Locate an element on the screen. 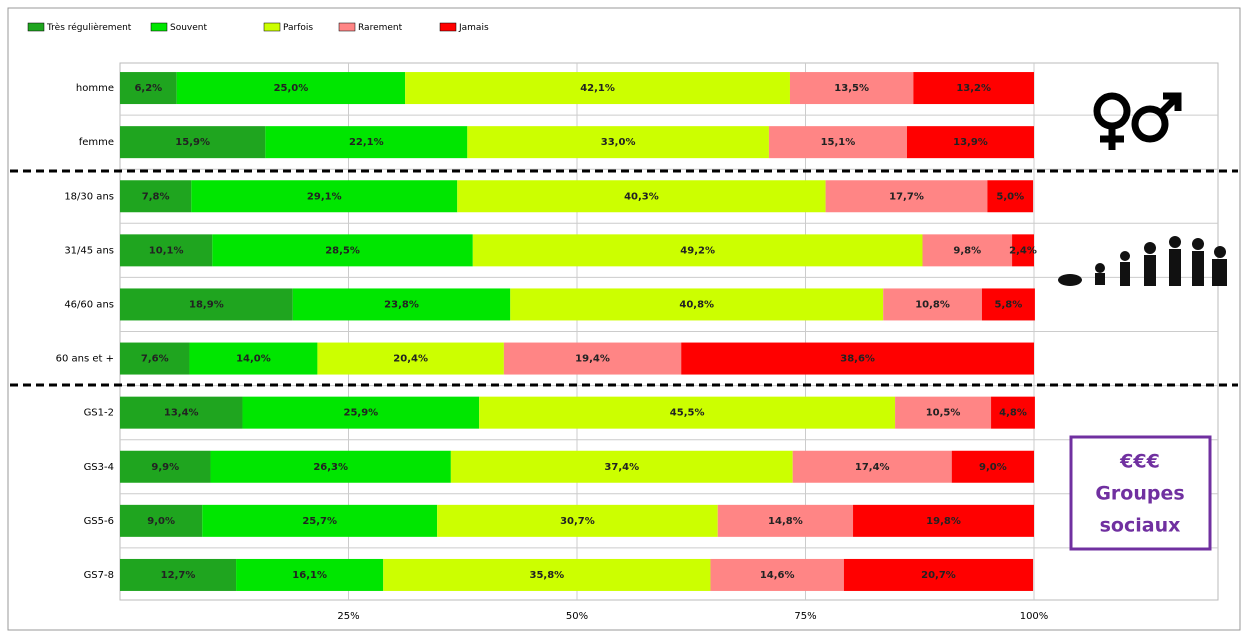 This screenshot has height=642, width=1249. value-label: 13,2% is located at coordinates (973, 88).